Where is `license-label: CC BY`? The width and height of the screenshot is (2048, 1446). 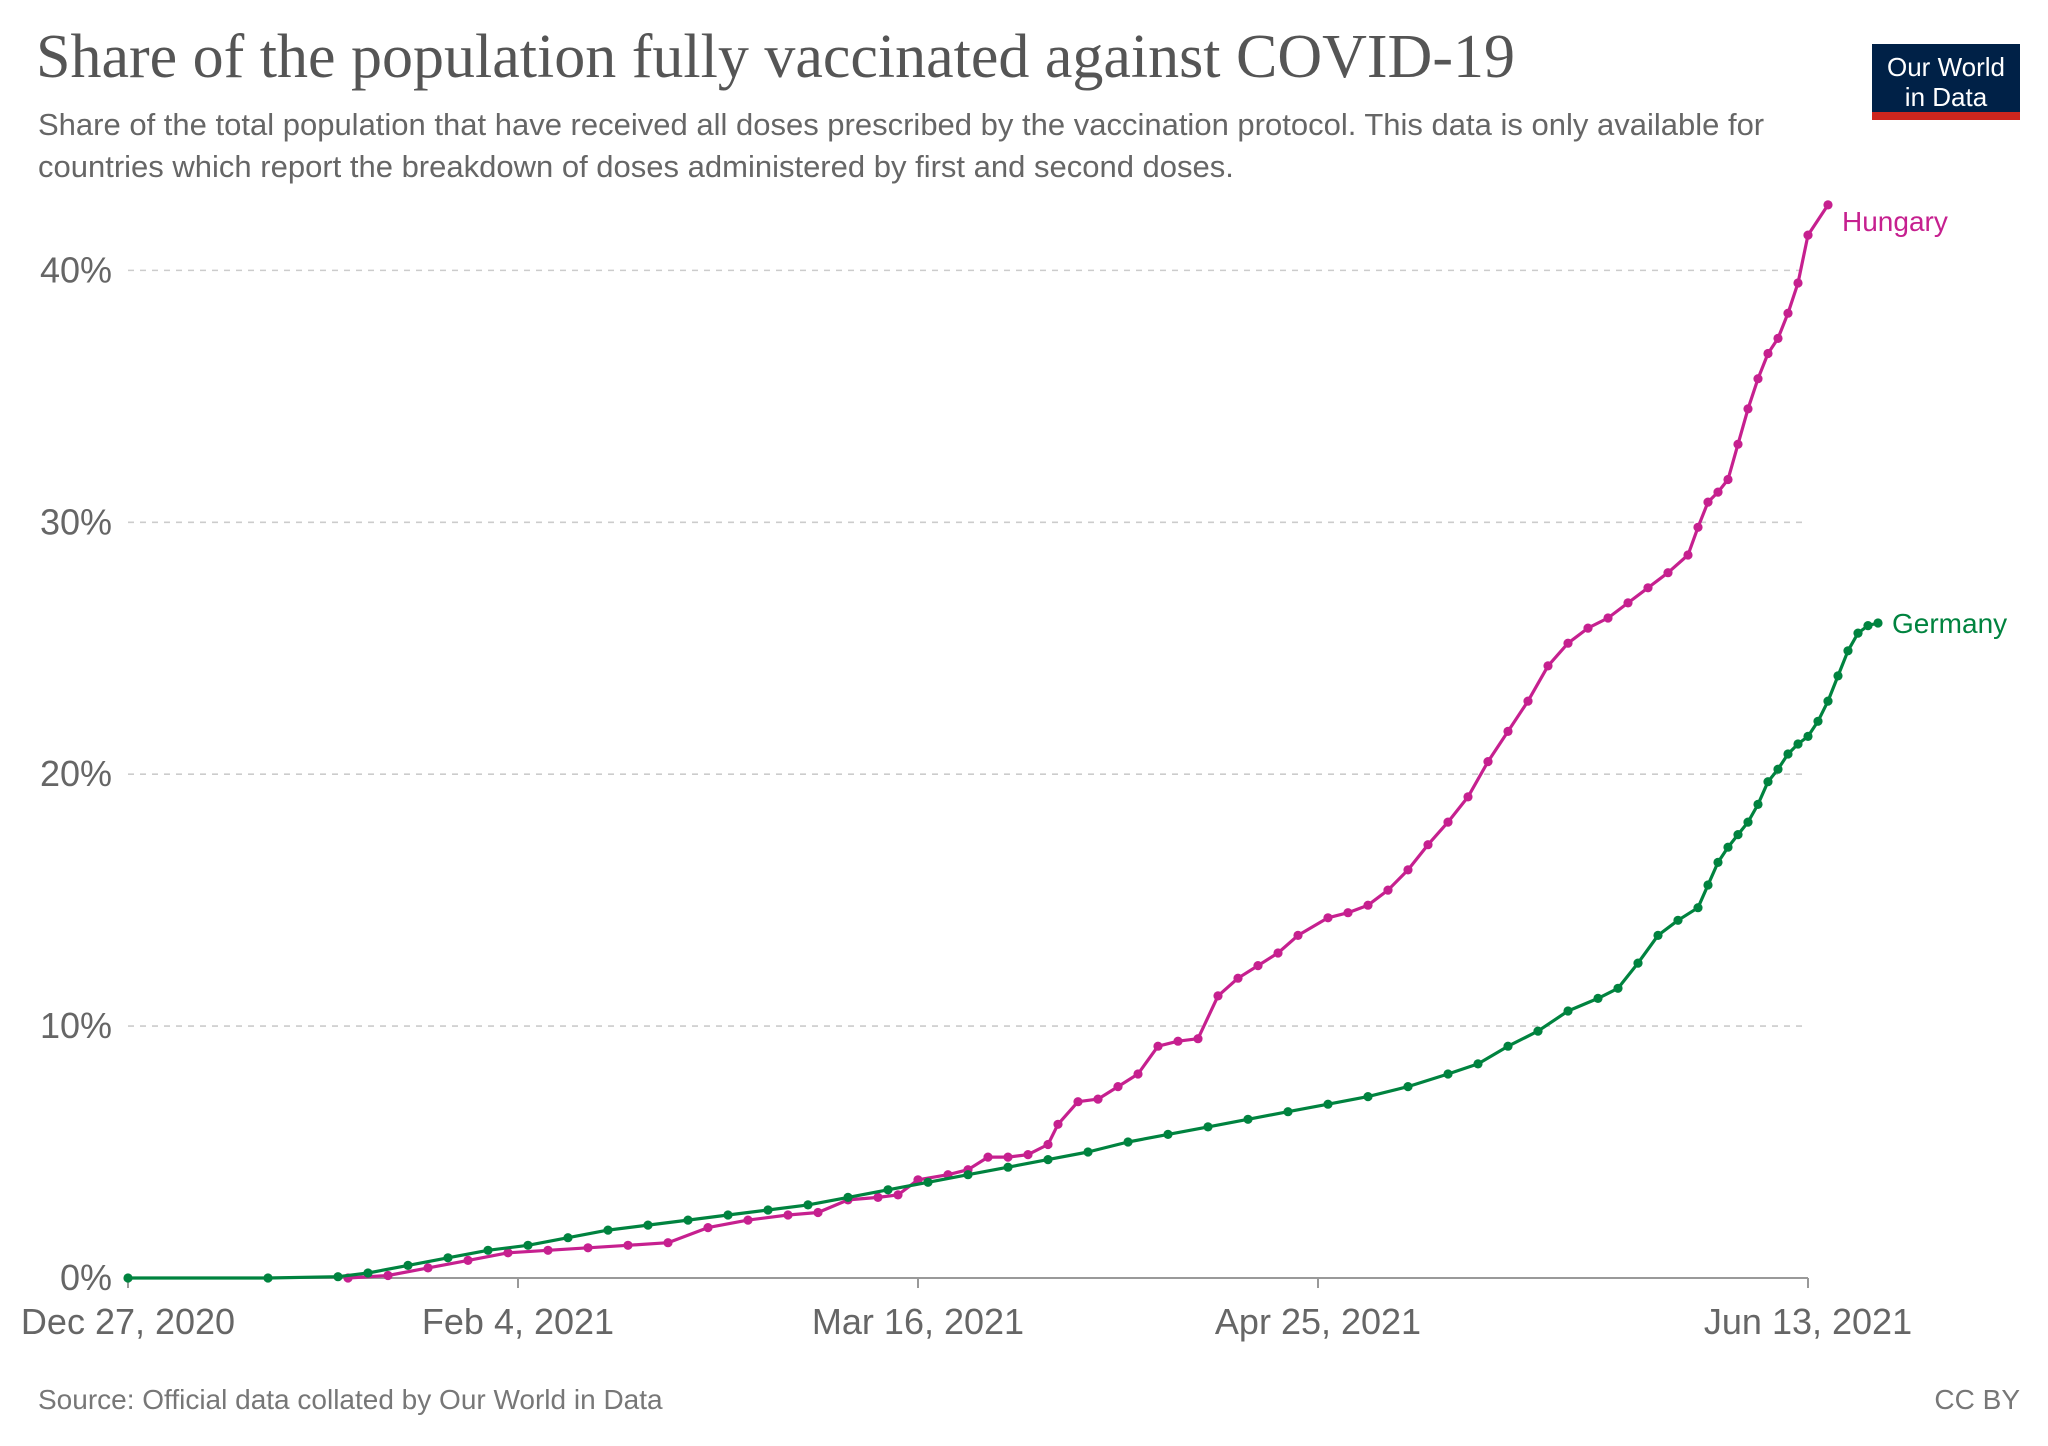
license-label: CC BY is located at coordinates (1977, 1399).